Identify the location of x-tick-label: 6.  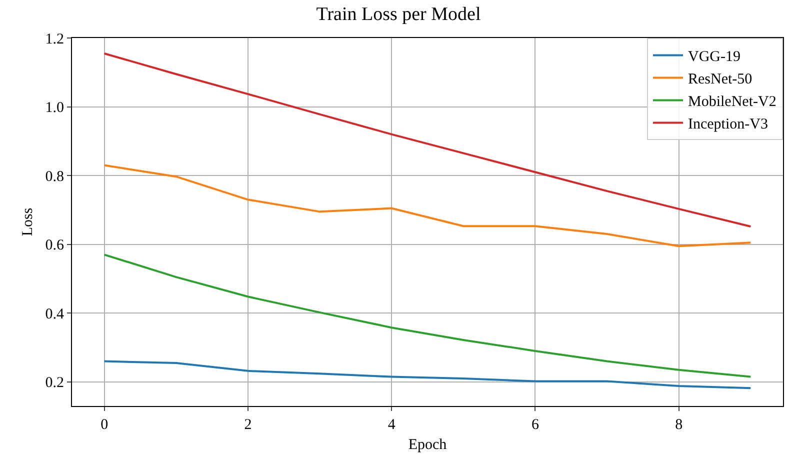
(535, 425).